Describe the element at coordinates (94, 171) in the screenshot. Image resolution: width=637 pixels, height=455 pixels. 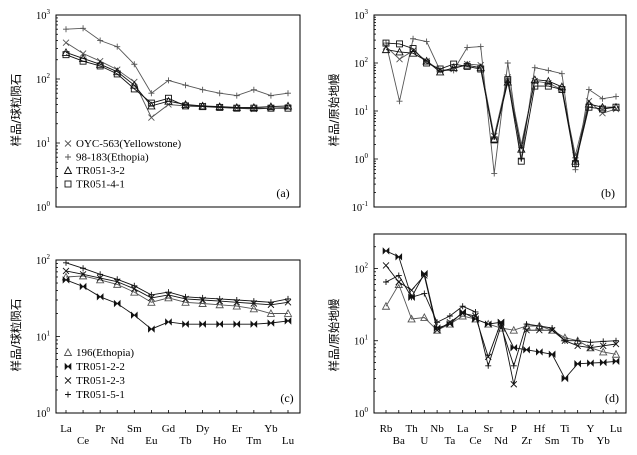
I see `legend-item: TR051-3-2` at that location.